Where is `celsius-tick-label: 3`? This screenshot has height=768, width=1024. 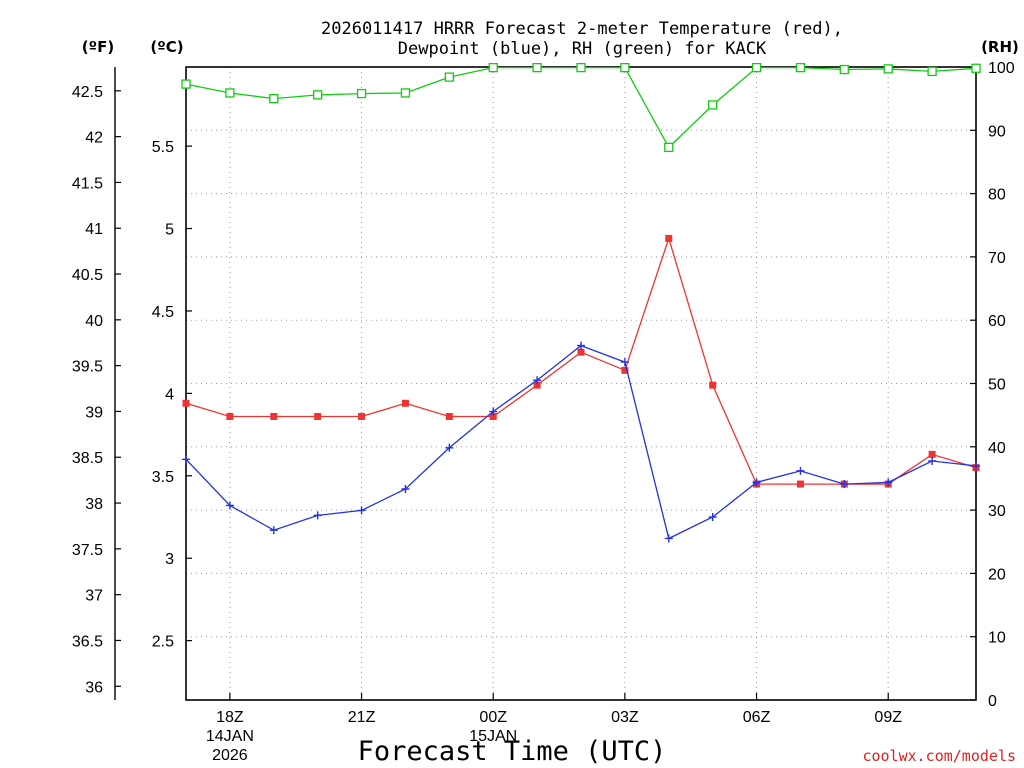
celsius-tick-label: 3 is located at coordinates (169, 559).